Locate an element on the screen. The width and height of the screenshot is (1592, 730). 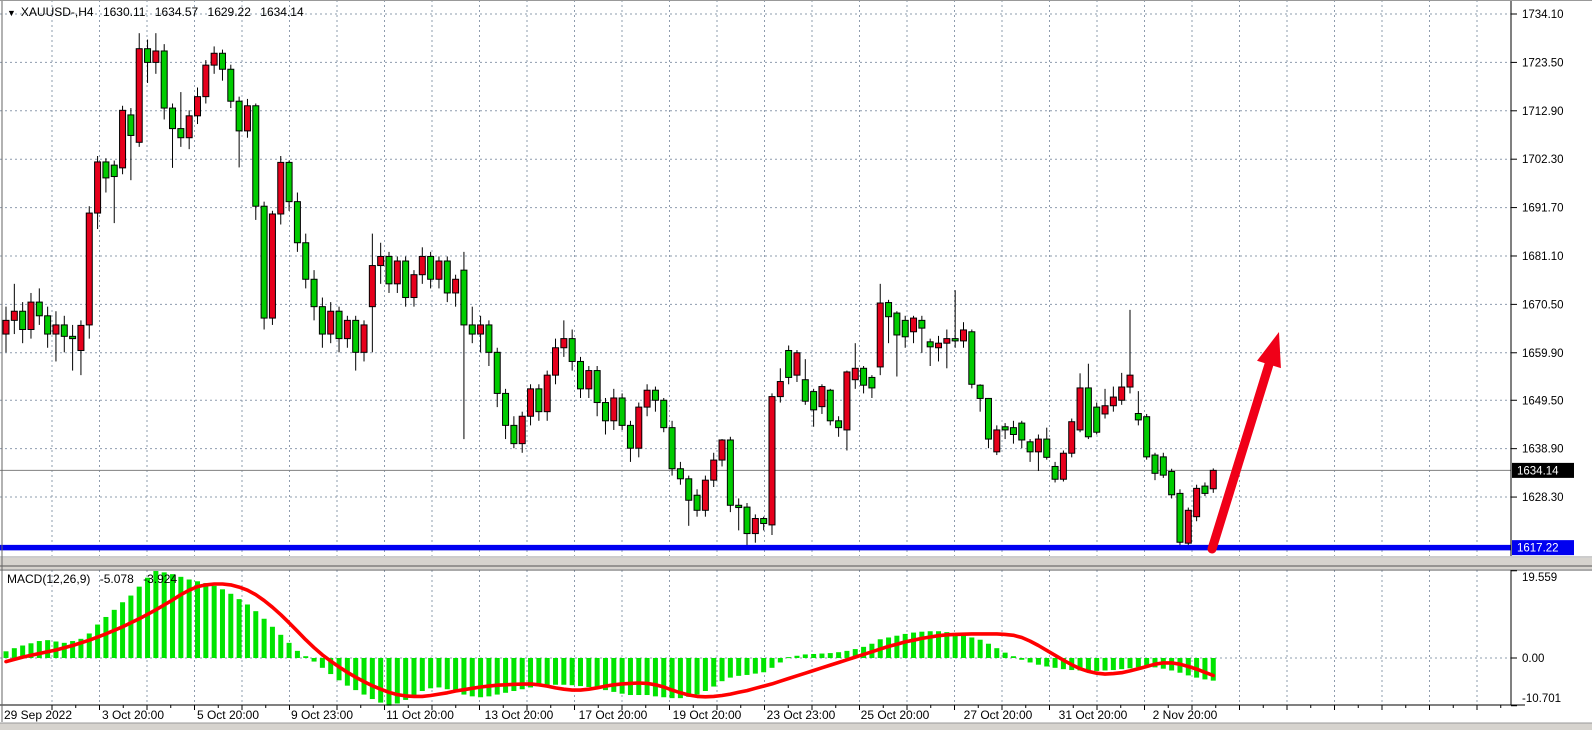
time-axis-label: 19 Oct 20:00 is located at coordinates (707, 715).